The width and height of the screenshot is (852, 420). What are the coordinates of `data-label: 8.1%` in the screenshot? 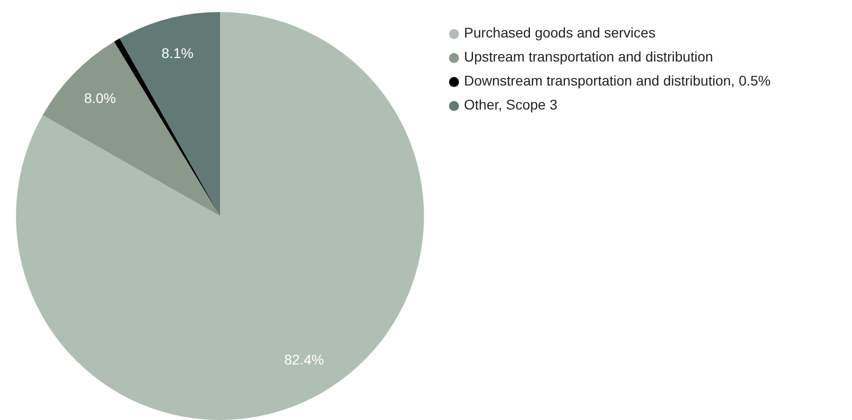 It's located at (178, 52).